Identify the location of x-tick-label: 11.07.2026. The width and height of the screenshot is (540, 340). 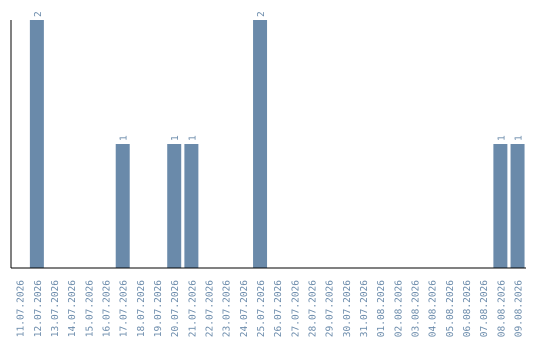
(21, 309).